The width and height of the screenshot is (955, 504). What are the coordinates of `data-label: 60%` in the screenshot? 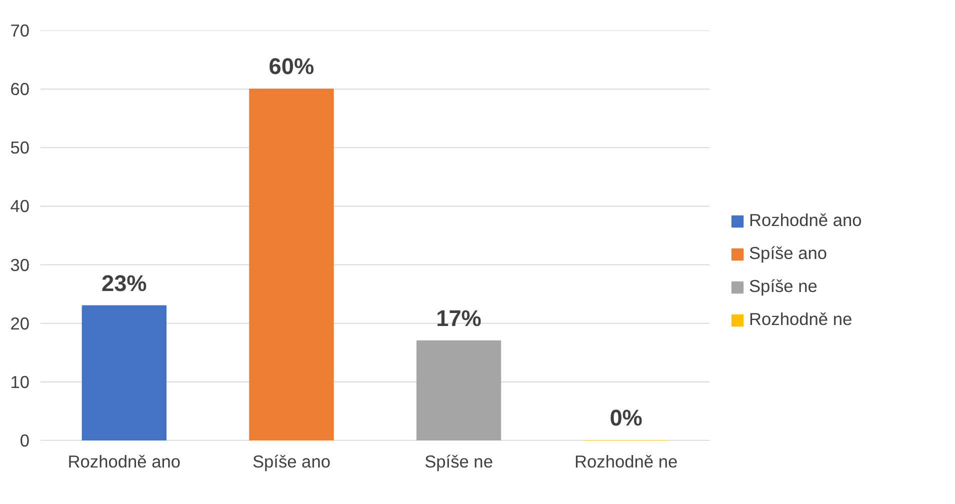 It's located at (291, 66).